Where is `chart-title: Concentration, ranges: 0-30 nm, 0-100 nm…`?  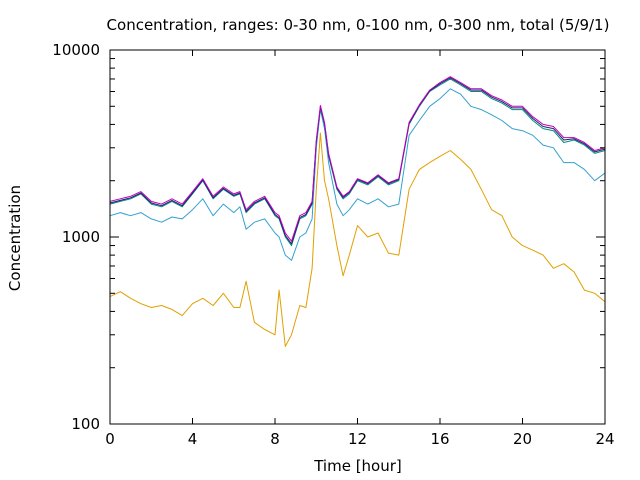 chart-title: Concentration, ranges: 0-30 nm, 0-100 nm… is located at coordinates (358, 25).